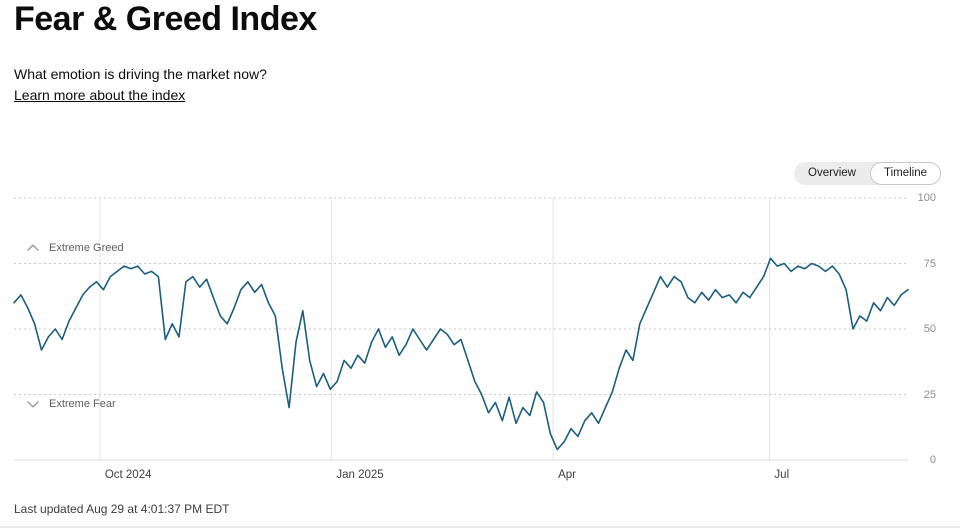 Image resolution: width=960 pixels, height=528 pixels. Describe the element at coordinates (140, 74) in the screenshot. I see `subtitle: What emotion is driving the market now?` at that location.